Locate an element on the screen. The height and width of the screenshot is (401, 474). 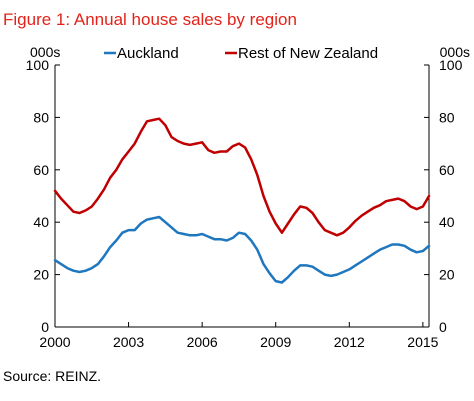
x-tick-label: 2006 is located at coordinates (202, 342).